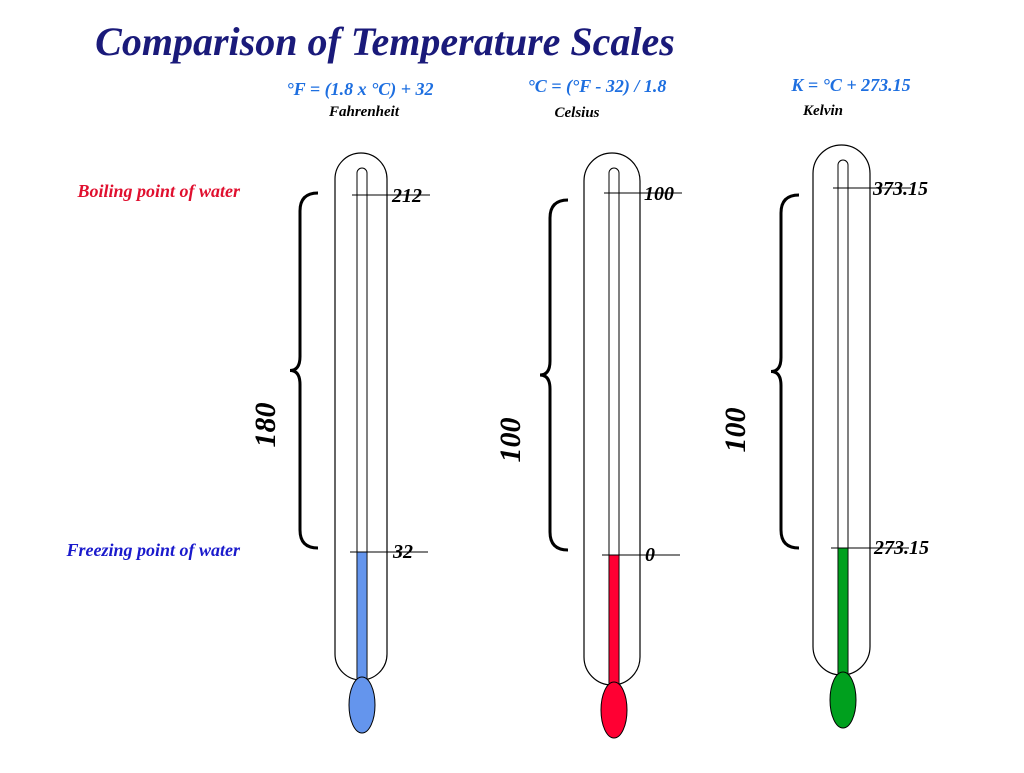  What do you see at coordinates (158, 191) in the screenshot?
I see `boiling-label: Boiling point of water` at bounding box center [158, 191].